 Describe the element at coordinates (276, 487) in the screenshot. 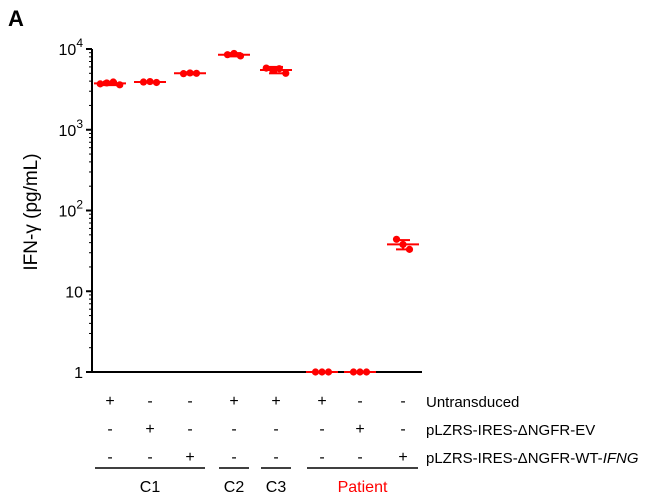

I see `group-label: C3` at that location.